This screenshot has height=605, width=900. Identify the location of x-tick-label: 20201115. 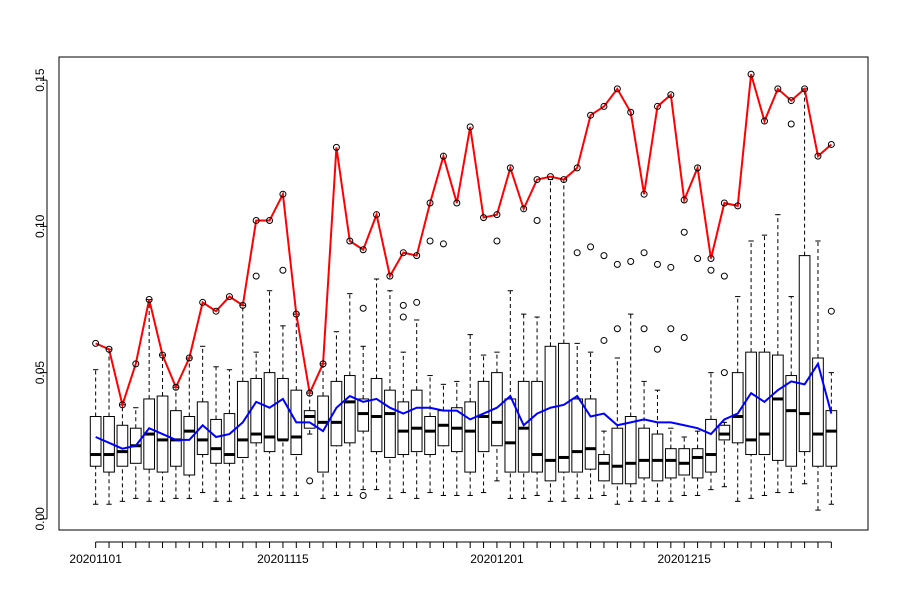
(283, 559).